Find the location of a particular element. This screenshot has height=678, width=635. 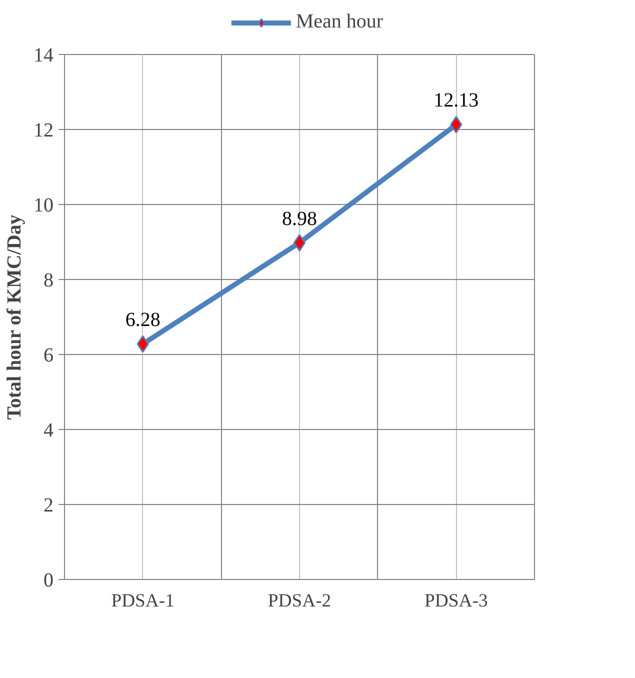

y-axis-title: Total hour of KMC/Day is located at coordinates (15, 317).